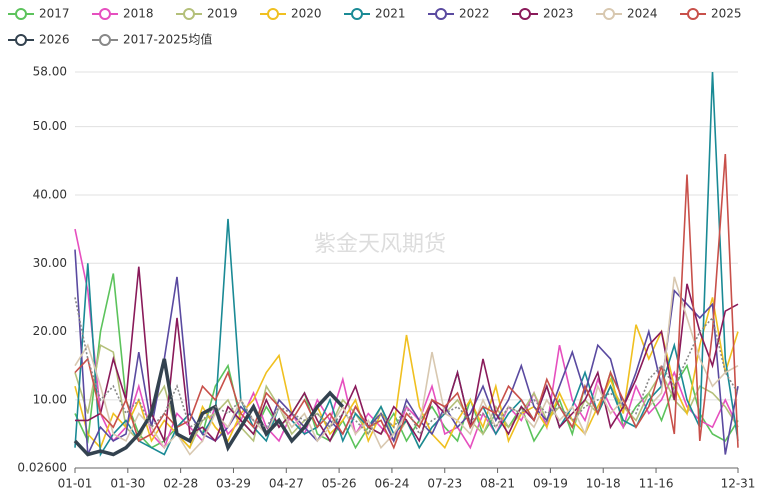  What do you see at coordinates (127, 484) in the screenshot?
I see `x-tick-label: 01-30` at bounding box center [127, 484].